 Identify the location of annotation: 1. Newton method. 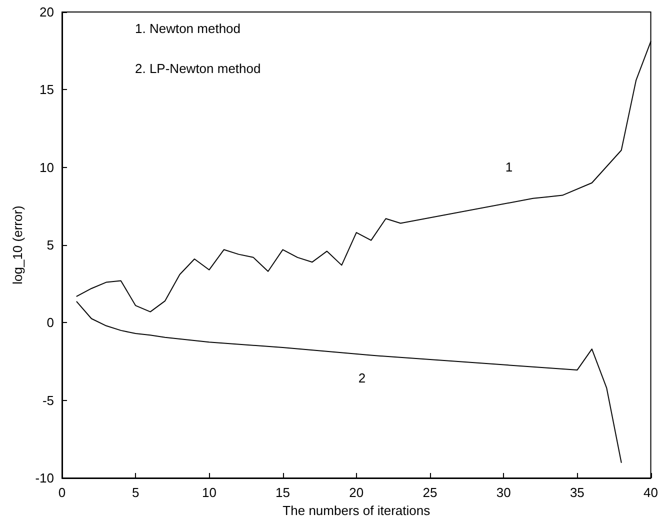
(188, 28).